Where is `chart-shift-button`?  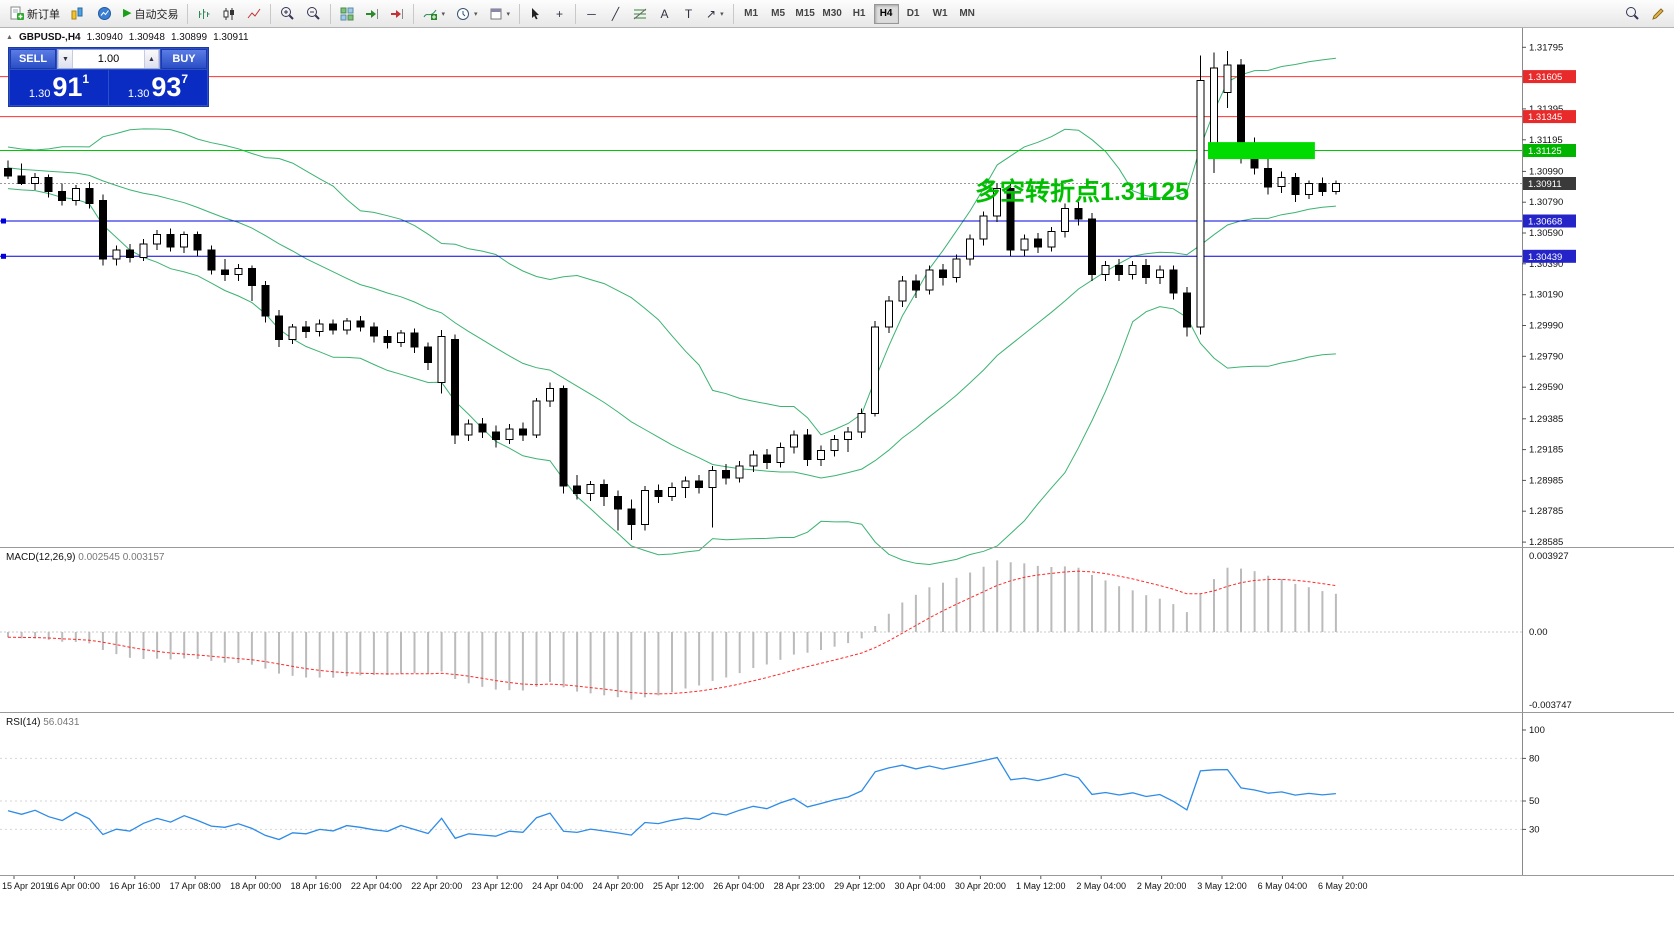
chart-shift-button is located at coordinates (397, 14).